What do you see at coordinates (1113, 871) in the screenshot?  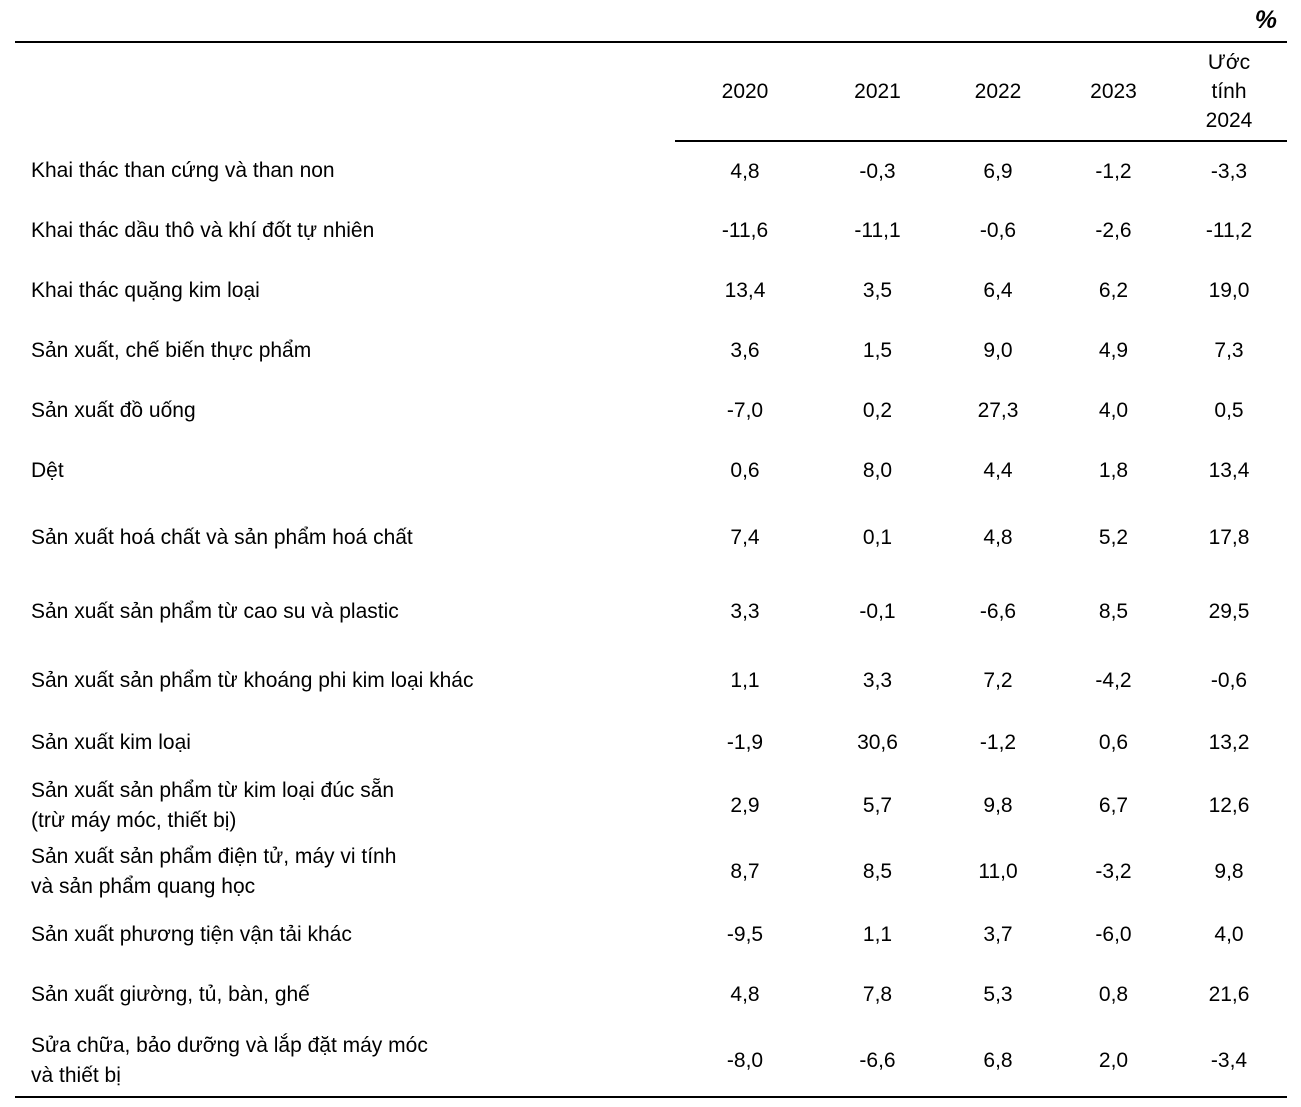 I see `value-cell: -3,2` at bounding box center [1113, 871].